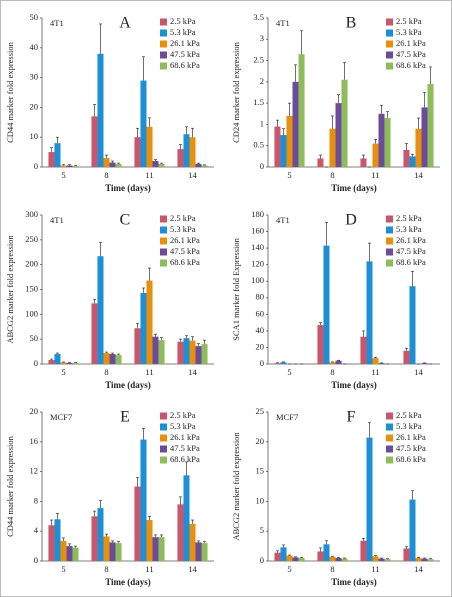 This screenshot has height=597, width=452. What do you see at coordinates (418, 175) in the screenshot?
I see `x-tick-label: 14` at bounding box center [418, 175].